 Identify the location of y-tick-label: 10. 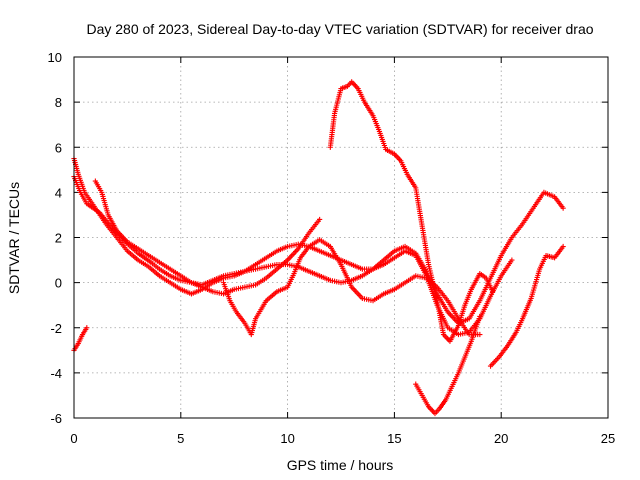
(55, 57).